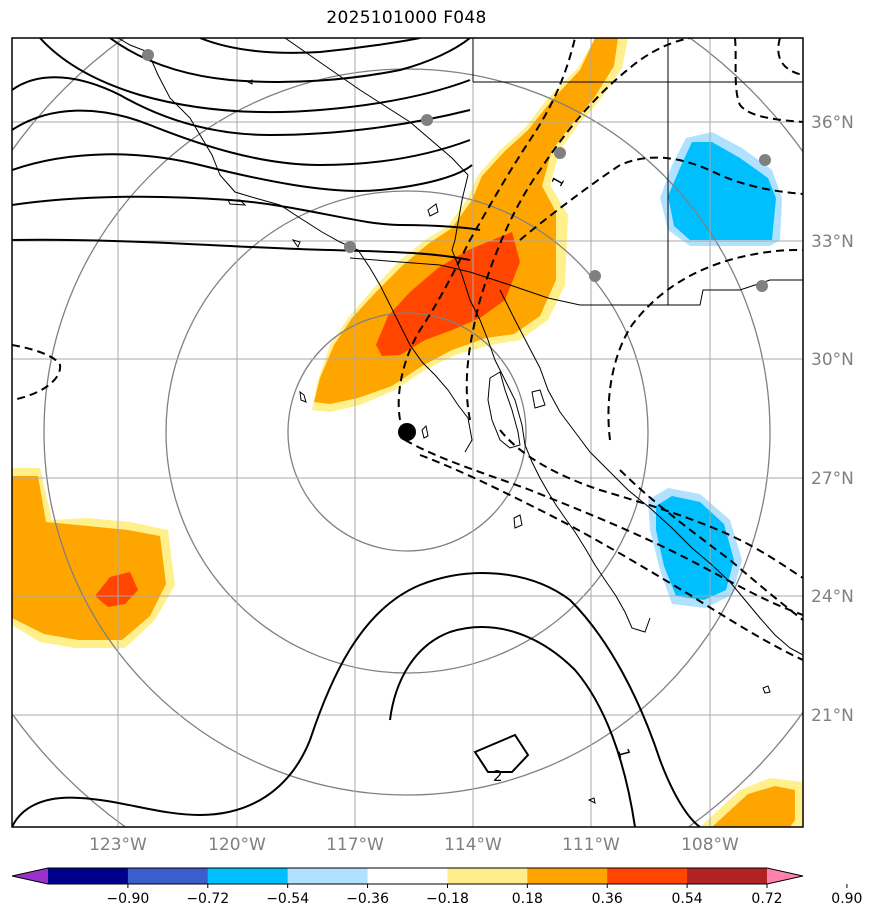 The image size is (873, 924). I want to click on colorbar-tick-label: −0.18, so click(447, 899).